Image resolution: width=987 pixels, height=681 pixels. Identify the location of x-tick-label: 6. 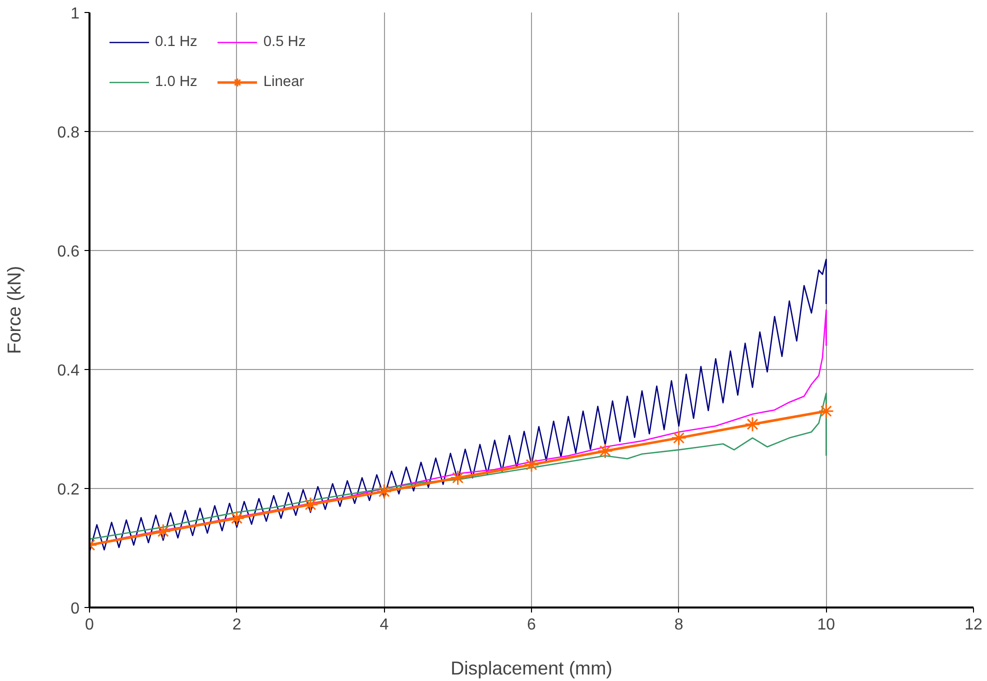
(531, 625).